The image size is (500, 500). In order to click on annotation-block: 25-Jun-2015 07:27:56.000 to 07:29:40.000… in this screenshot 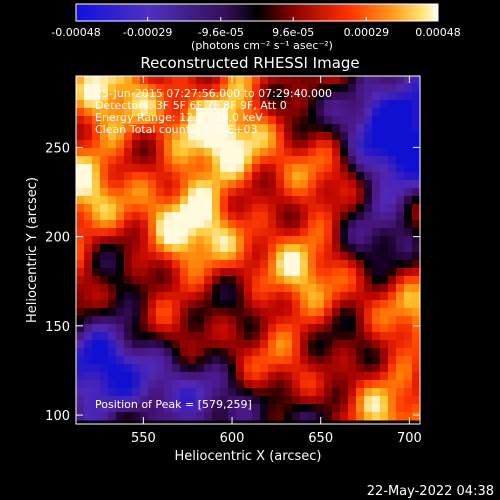, I will do `click(213, 111)`.